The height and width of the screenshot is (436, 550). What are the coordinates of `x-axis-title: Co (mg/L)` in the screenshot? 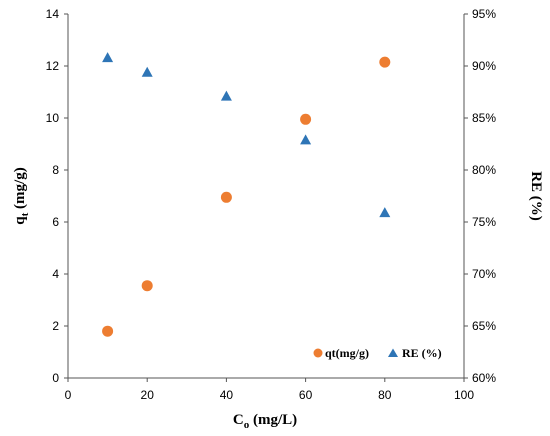 It's located at (265, 421).